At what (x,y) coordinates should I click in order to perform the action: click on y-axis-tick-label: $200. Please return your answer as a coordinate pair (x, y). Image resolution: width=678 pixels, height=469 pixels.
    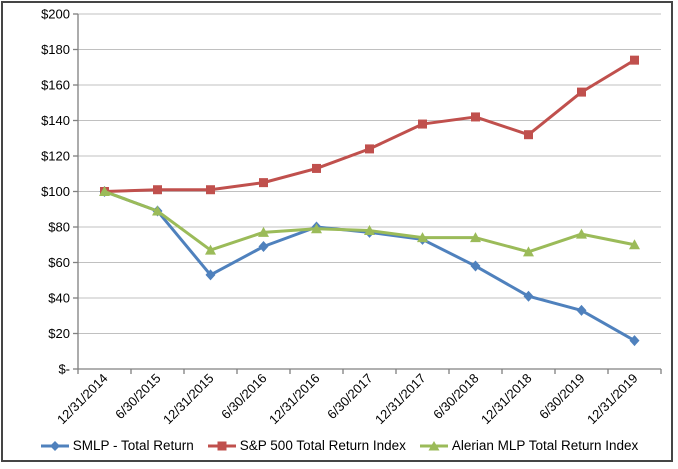
    Looking at the image, I should click on (55, 14).